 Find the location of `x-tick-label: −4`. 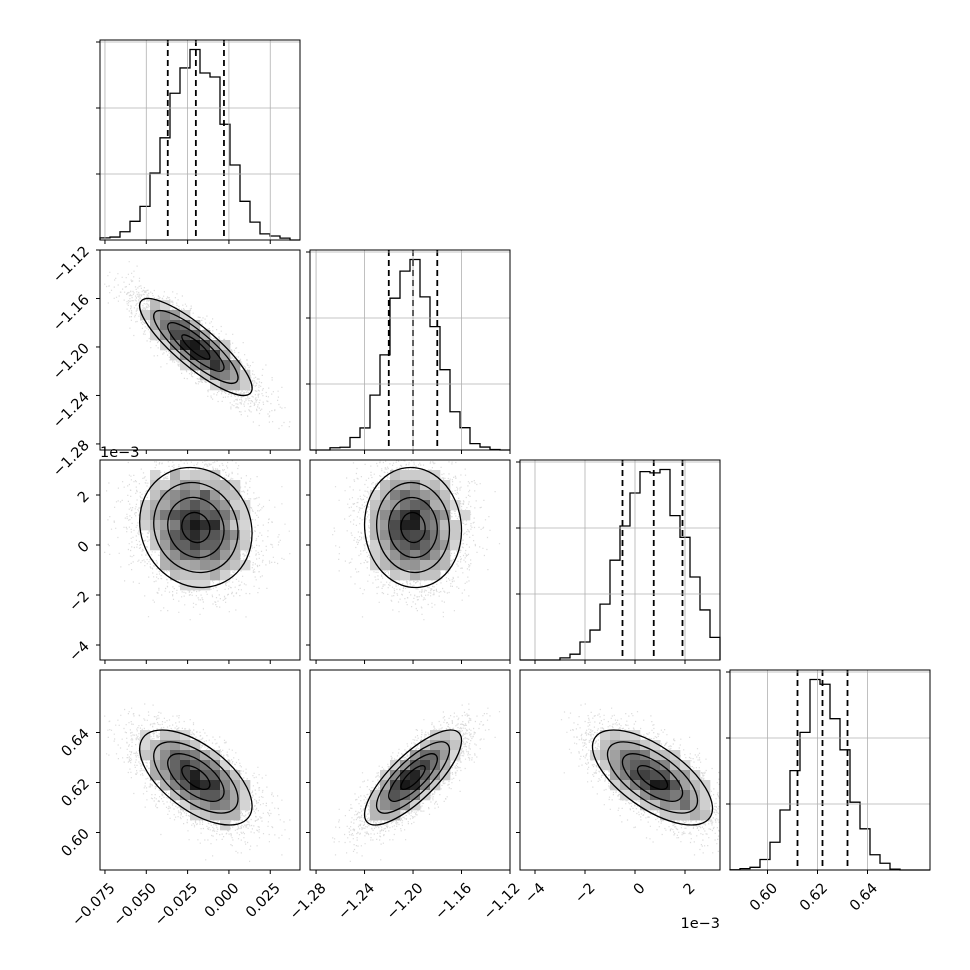

x-tick-label: −4 is located at coordinates (535, 893).